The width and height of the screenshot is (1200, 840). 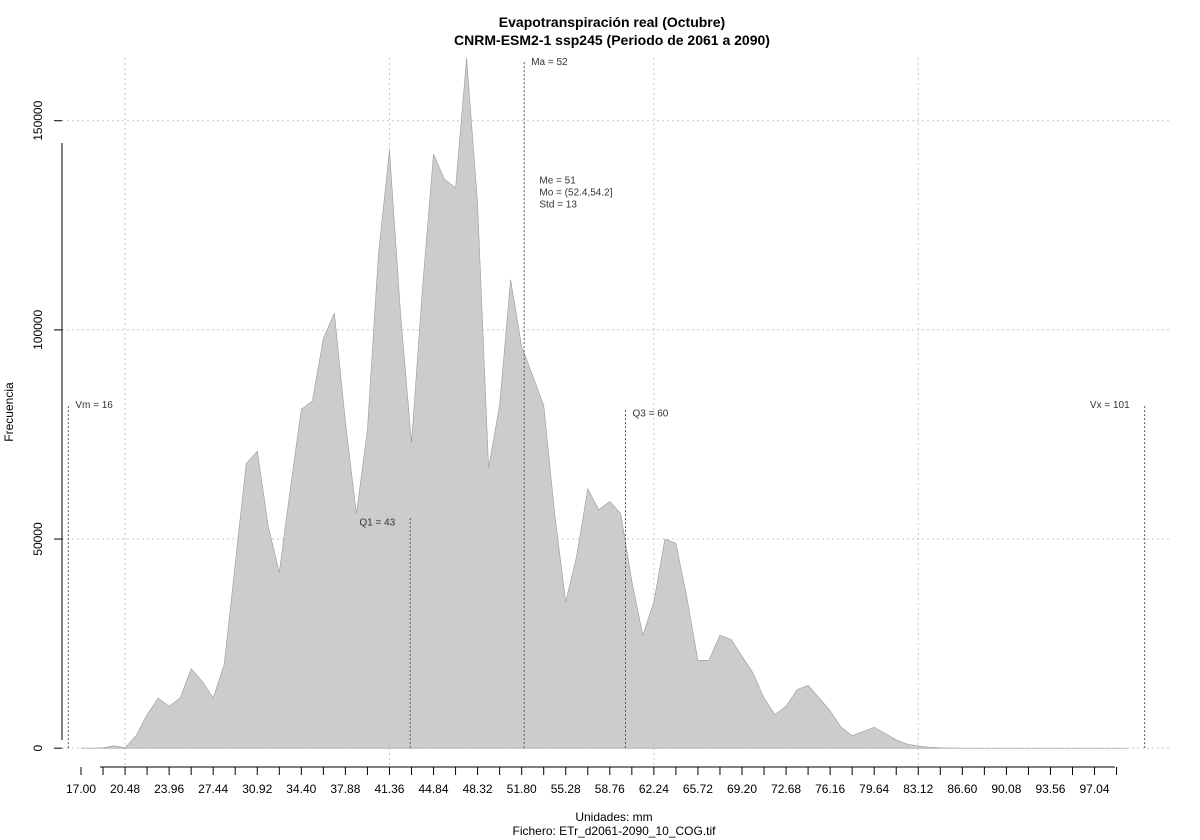 I want to click on x-tick-label-7: 41.36, so click(x=389, y=789).